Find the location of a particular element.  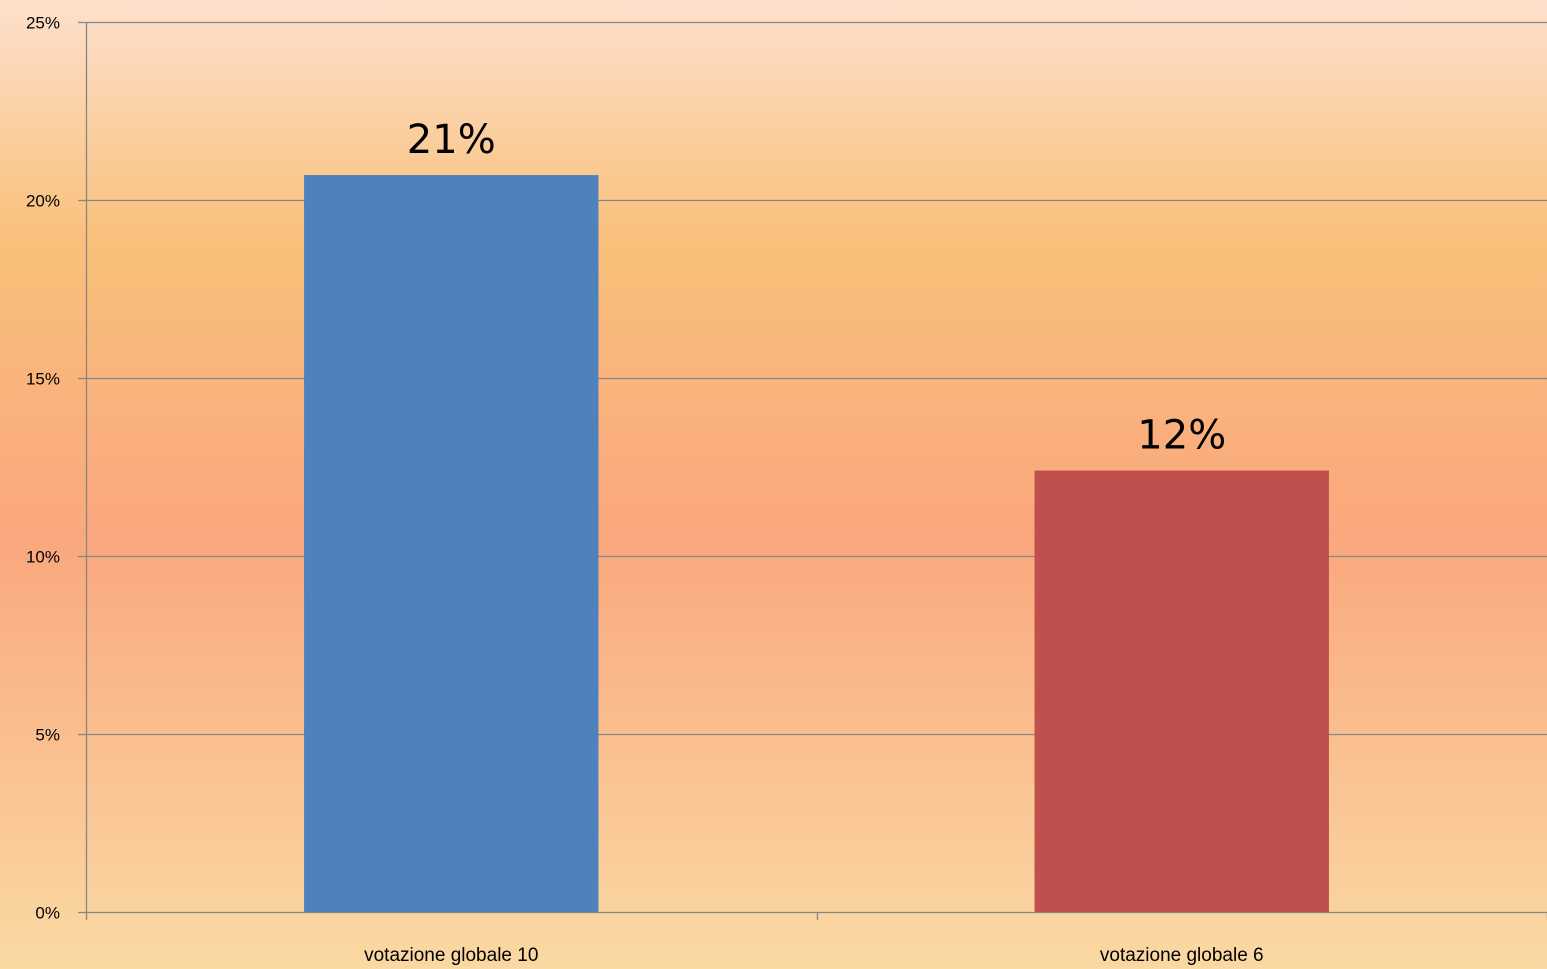

y-tick-label: 5% is located at coordinates (47, 735).